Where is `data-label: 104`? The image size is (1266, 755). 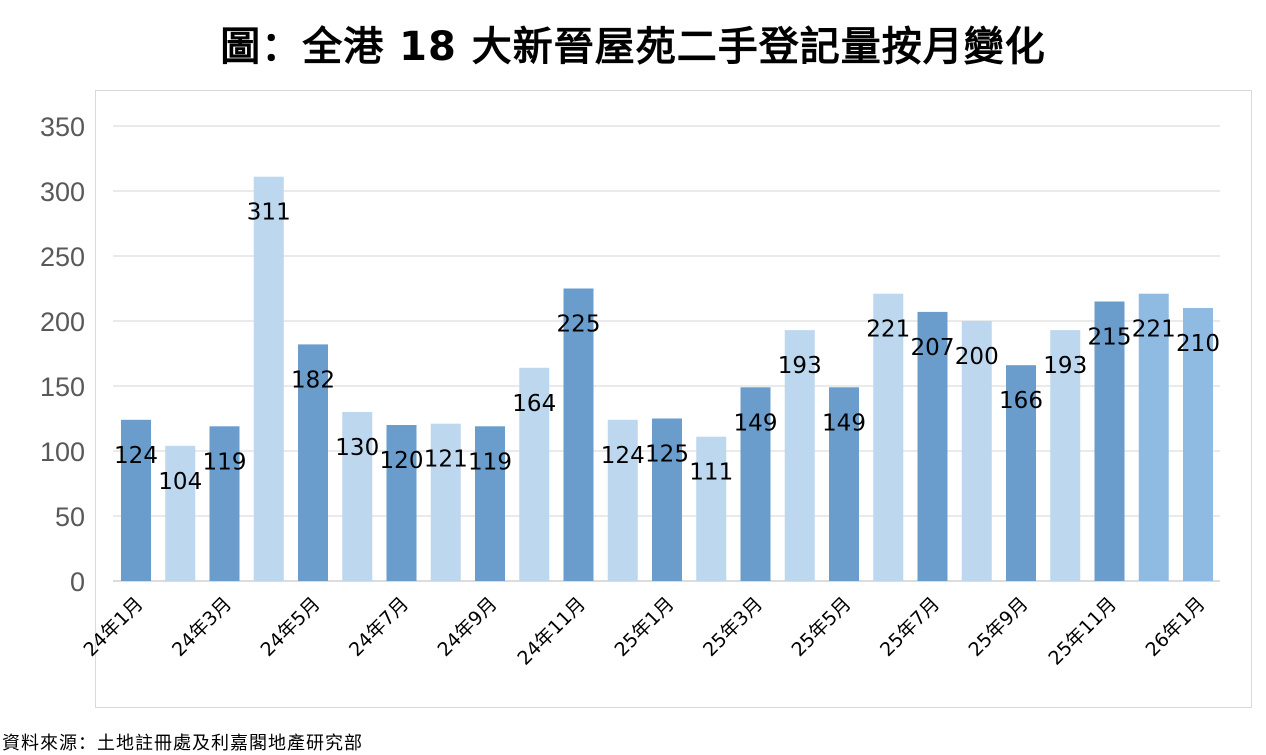 data-label: 104 is located at coordinates (180, 482).